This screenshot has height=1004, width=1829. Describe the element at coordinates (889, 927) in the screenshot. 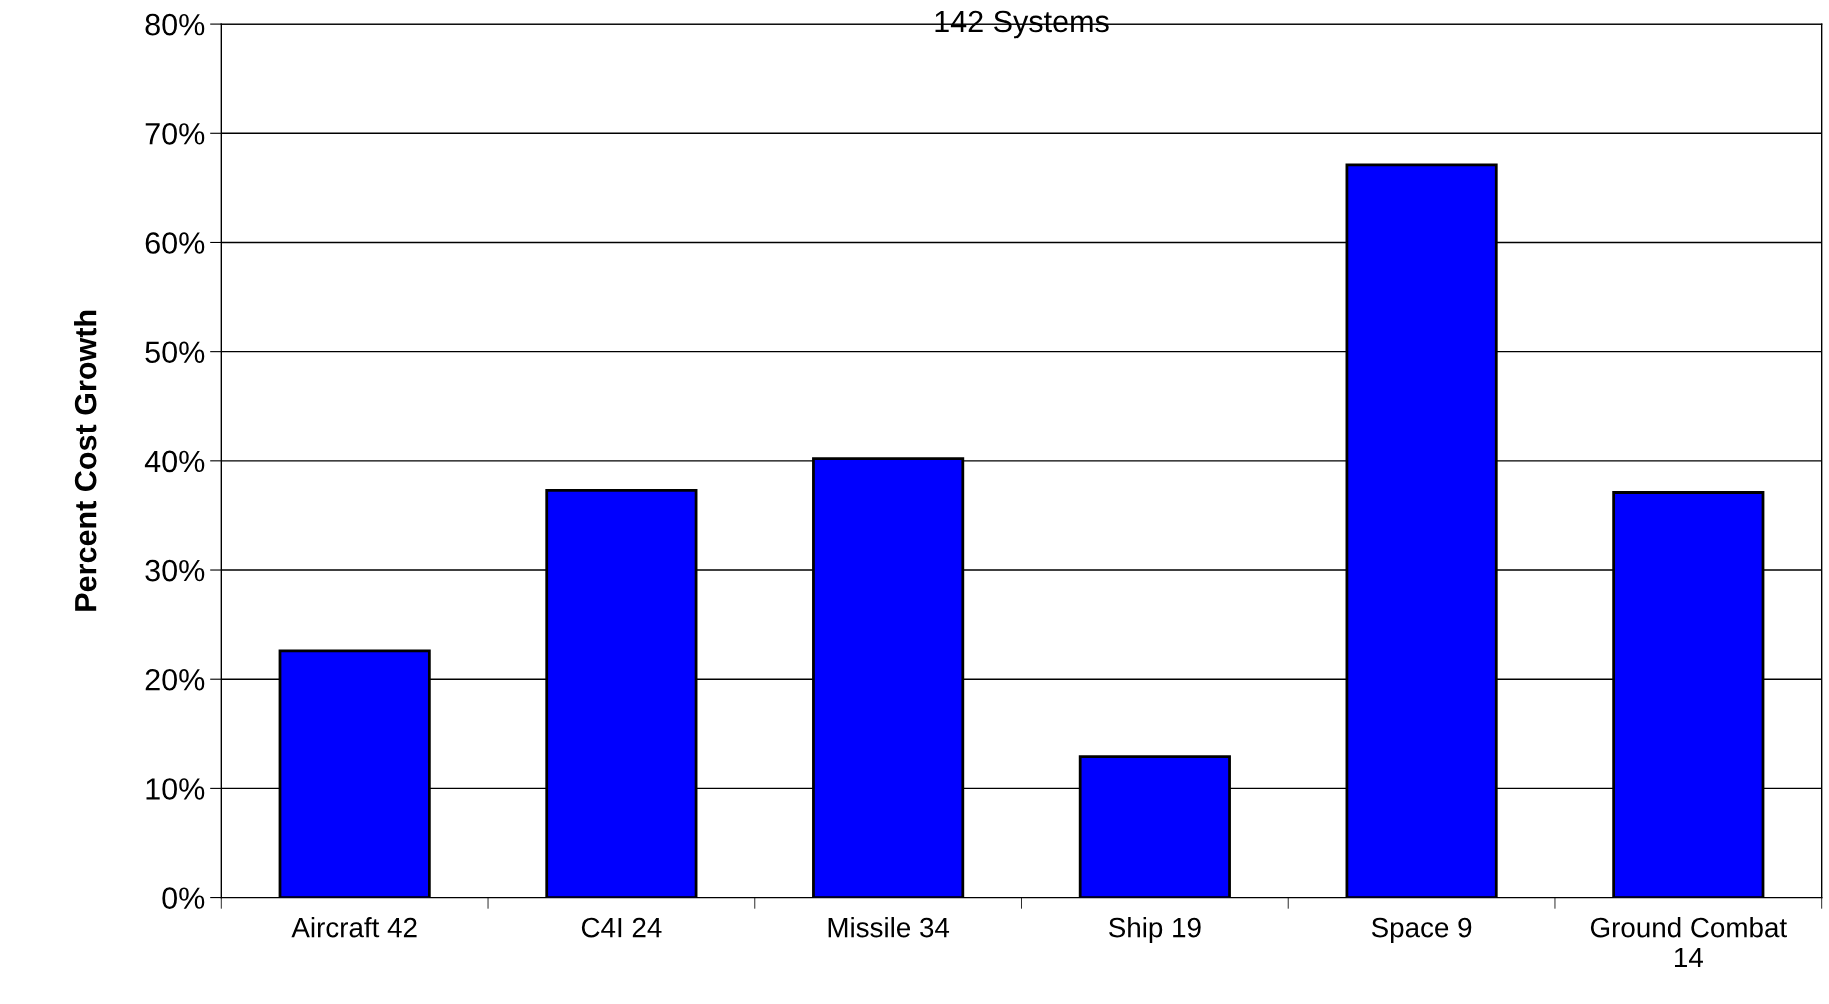

I see `x-tick-label: Missile 34` at that location.